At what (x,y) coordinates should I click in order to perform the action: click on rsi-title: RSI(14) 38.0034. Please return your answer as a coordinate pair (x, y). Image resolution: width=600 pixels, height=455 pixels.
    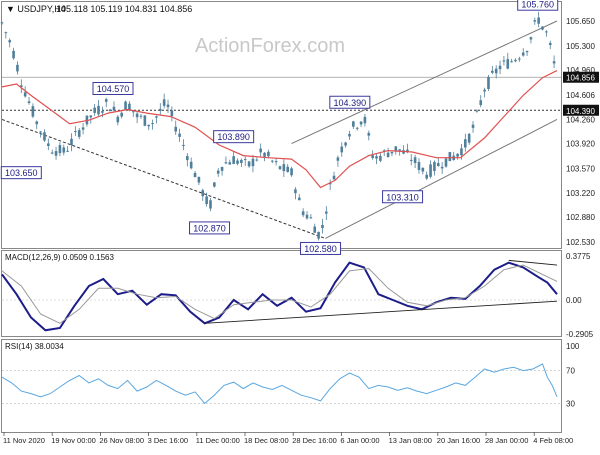
    Looking at the image, I should click on (34, 346).